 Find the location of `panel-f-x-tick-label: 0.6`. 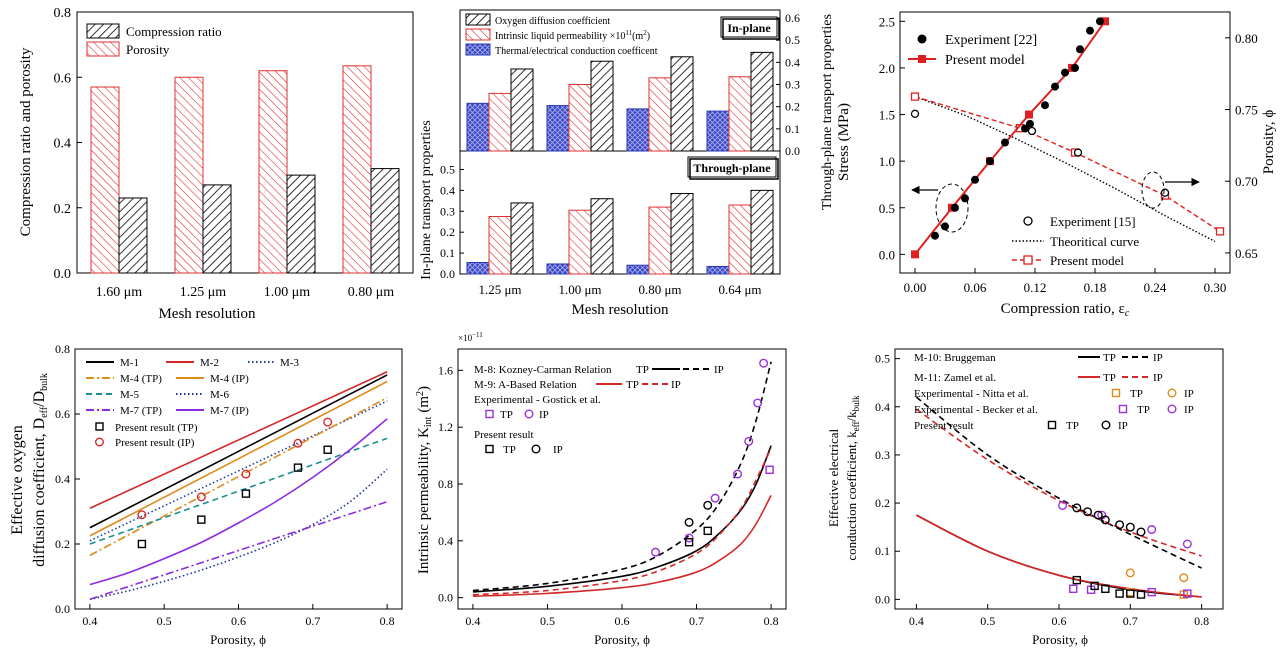

panel-f-x-tick-label: 0.6 is located at coordinates (1059, 621).